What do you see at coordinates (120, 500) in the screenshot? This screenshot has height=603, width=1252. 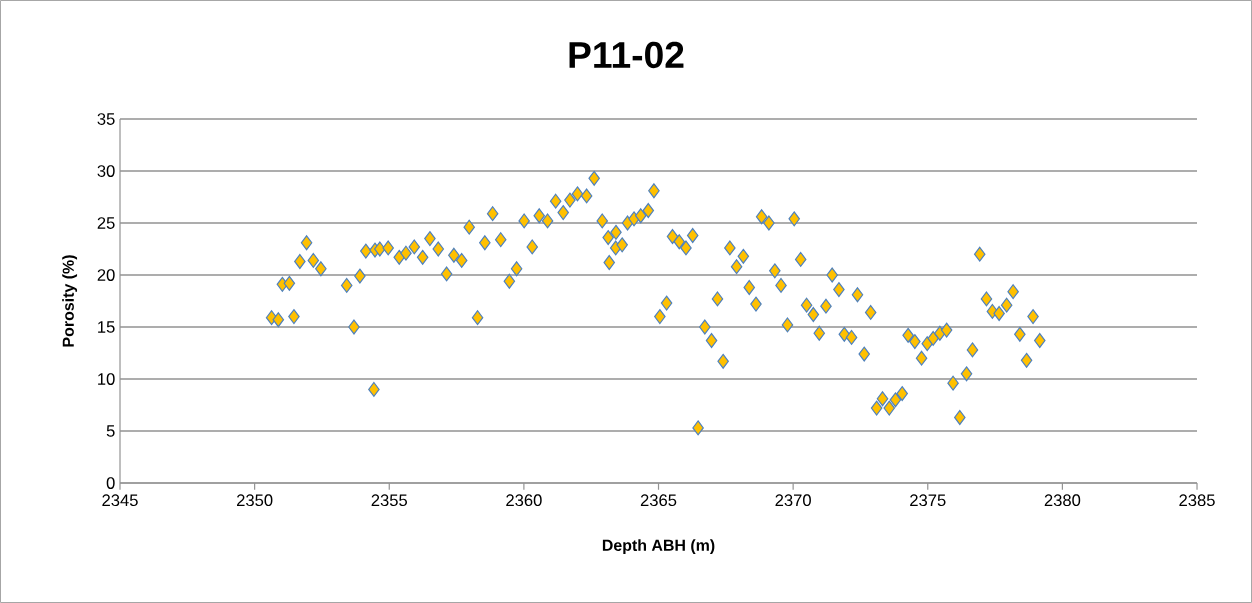 I see `x-tick-label: 2345` at bounding box center [120, 500].